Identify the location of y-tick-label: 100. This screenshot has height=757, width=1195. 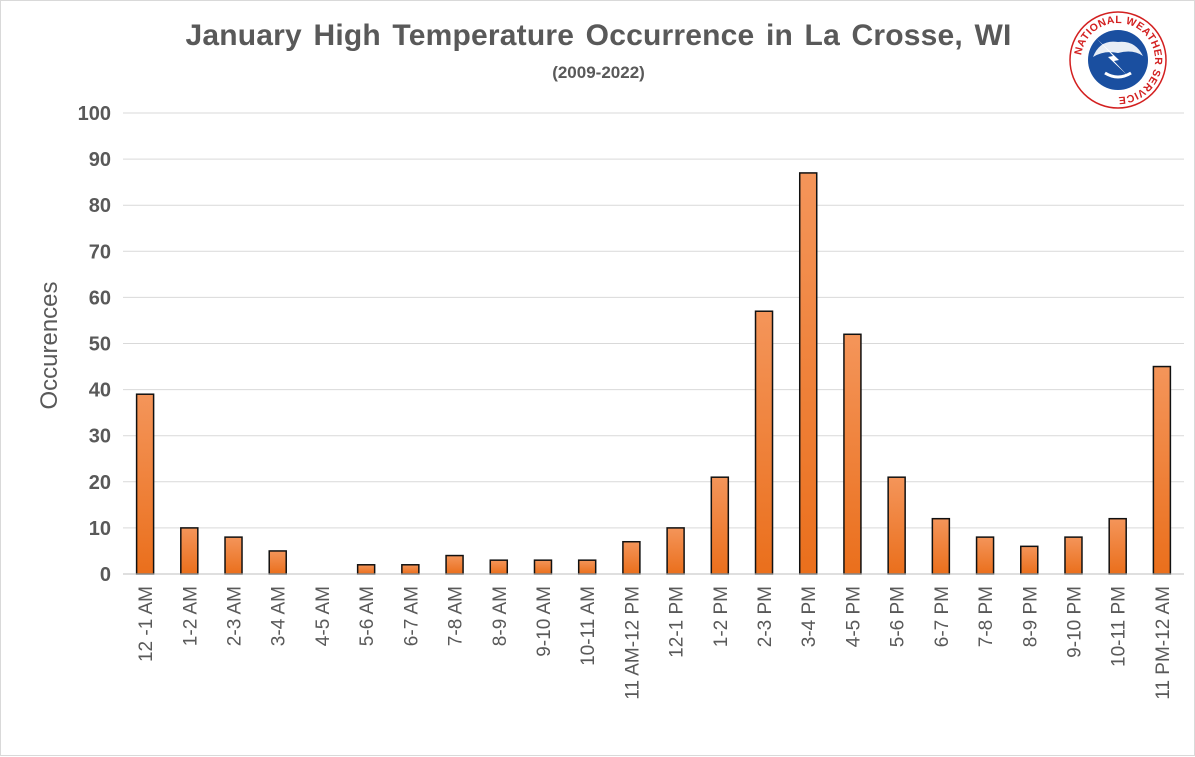
(94, 114).